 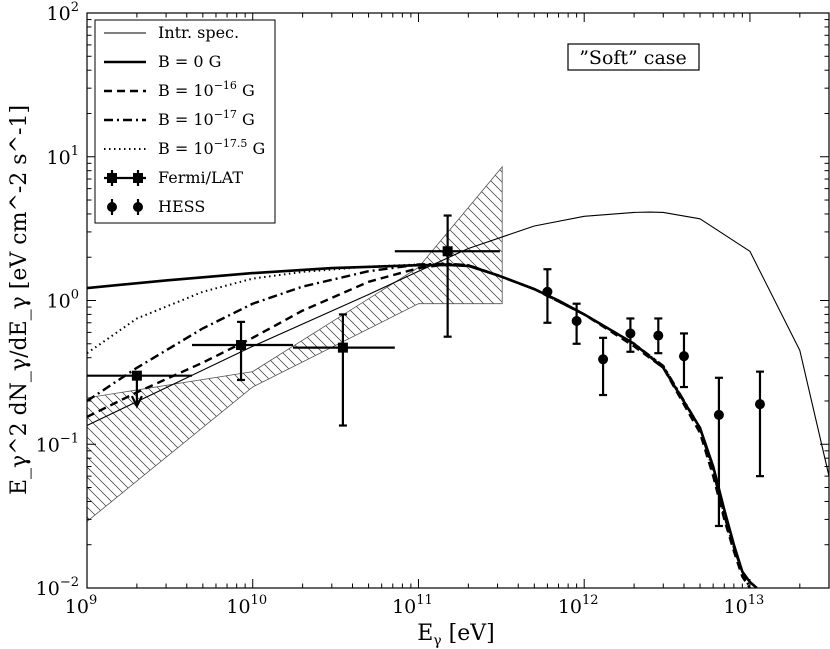 I want to click on y-axis-label: E_γ^2 dN_γ/dE_γ [eV cm^-2 s^-1], so click(x=19, y=300).